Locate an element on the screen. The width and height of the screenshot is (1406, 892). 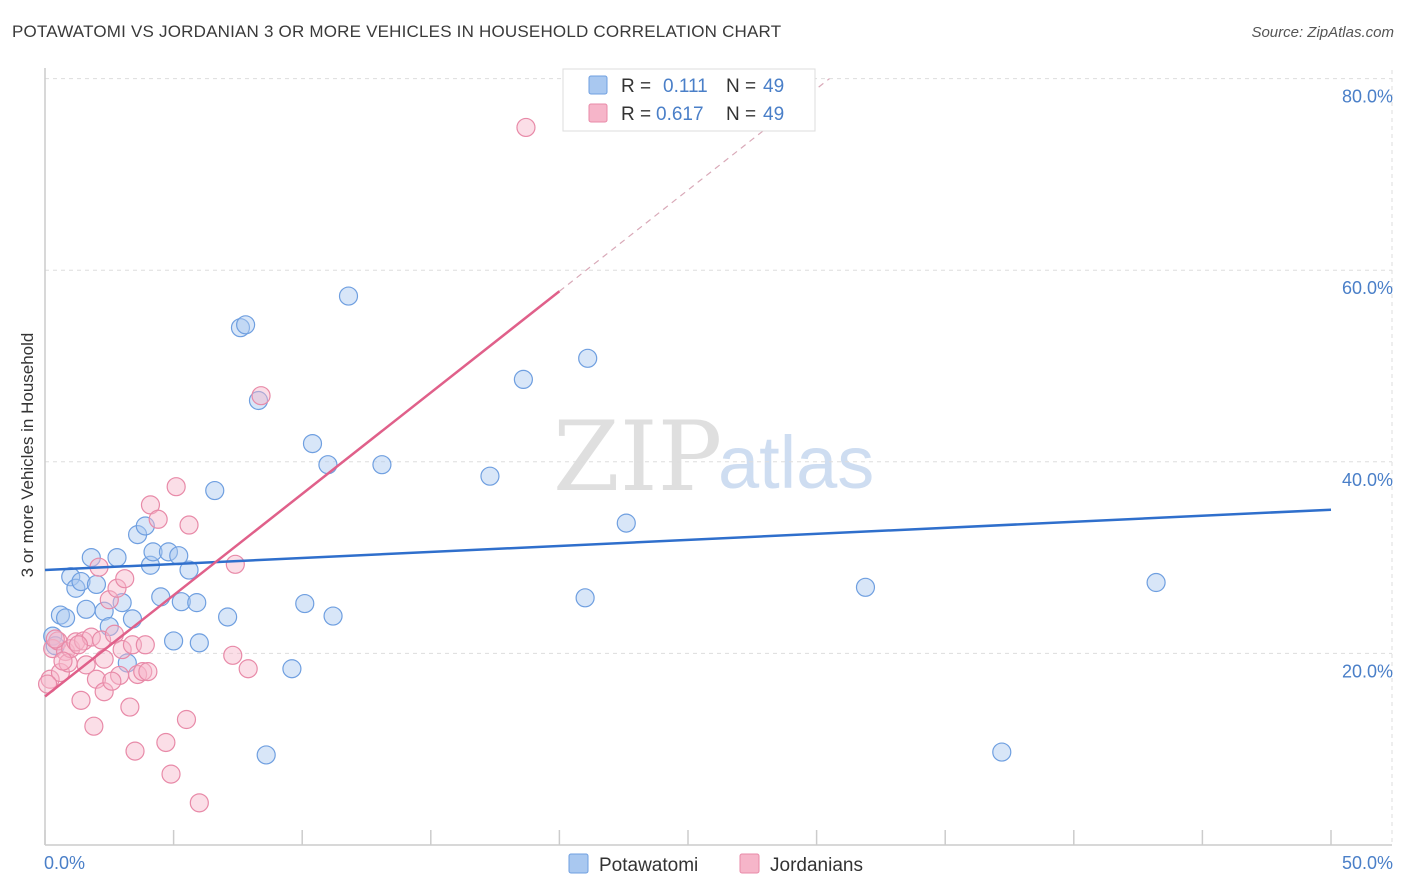
bottom-legend-label-jordanians: Jordanians is located at coordinates (816, 865).